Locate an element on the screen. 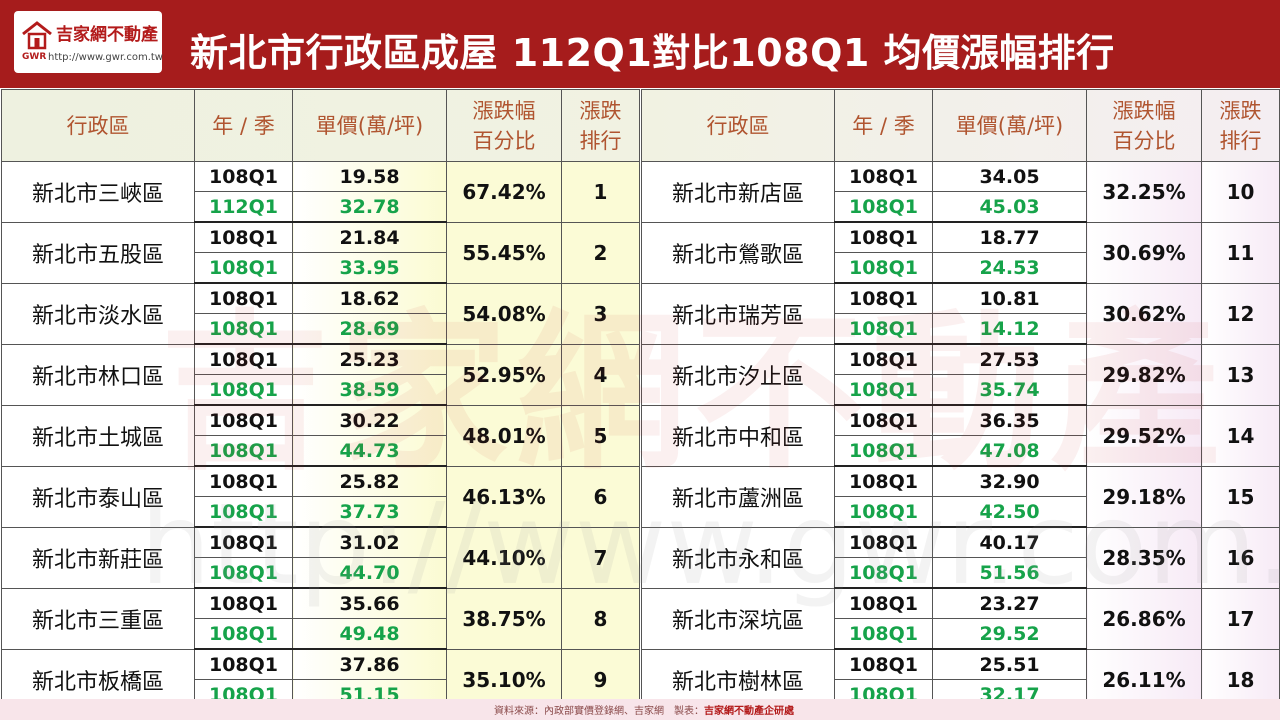 This screenshot has width=1280, height=720. table-row: 新北市三峽區 108Q1 19.58 67.42% 1 is located at coordinates (320, 192).